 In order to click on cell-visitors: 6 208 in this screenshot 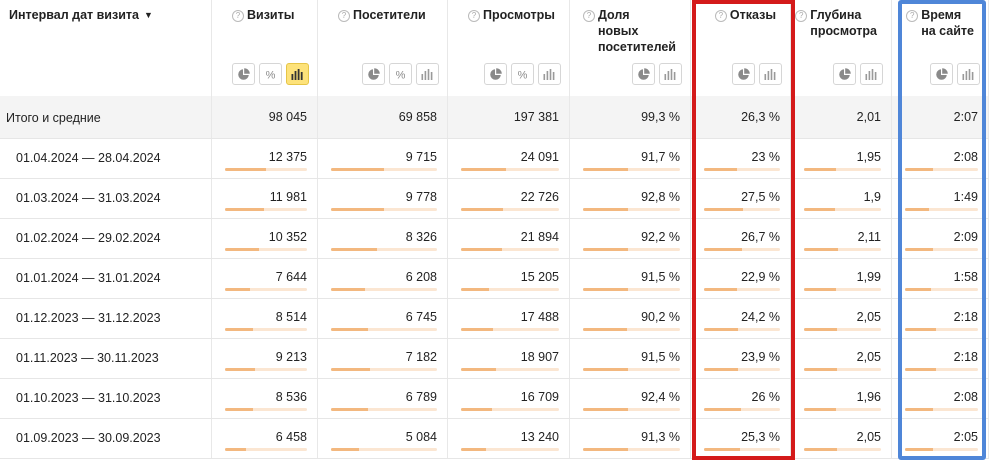, I will do `click(383, 278)`.